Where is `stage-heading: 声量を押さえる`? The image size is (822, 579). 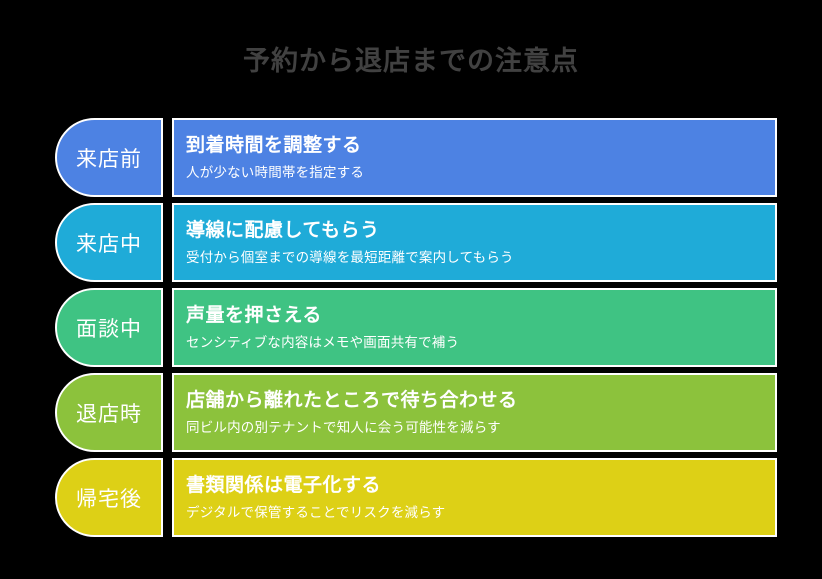 stage-heading: 声量を押さえる is located at coordinates (254, 315).